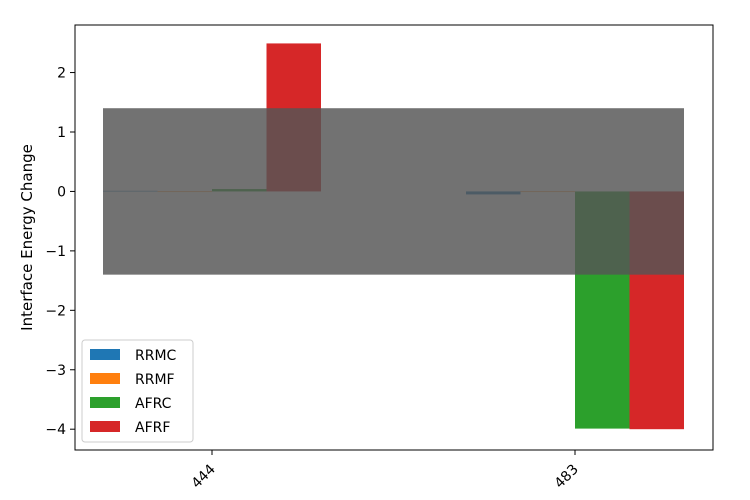  What do you see at coordinates (105, 378) in the screenshot?
I see `legend-swatch-rrmf` at bounding box center [105, 378].